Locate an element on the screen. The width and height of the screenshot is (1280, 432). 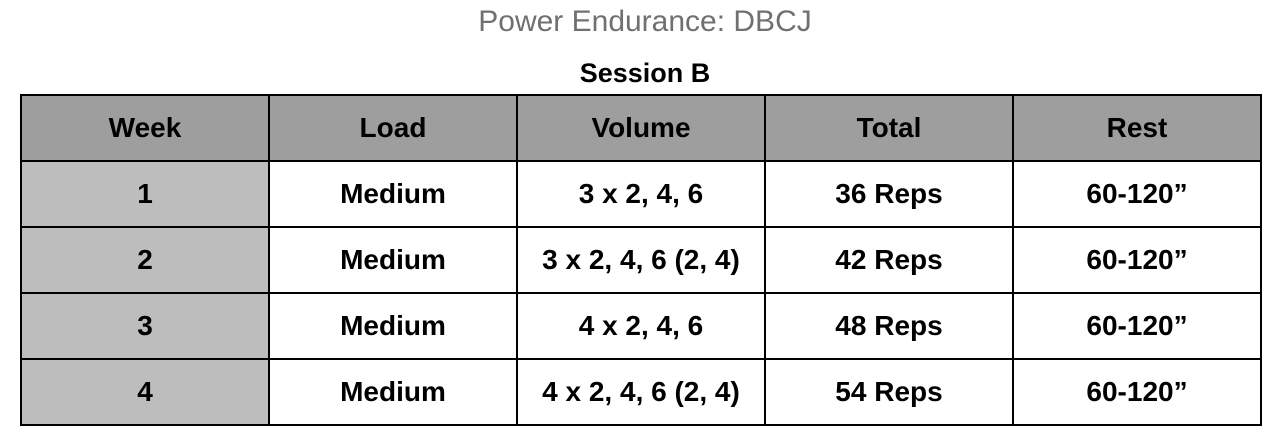
week-cell: 4 is located at coordinates (145, 392).